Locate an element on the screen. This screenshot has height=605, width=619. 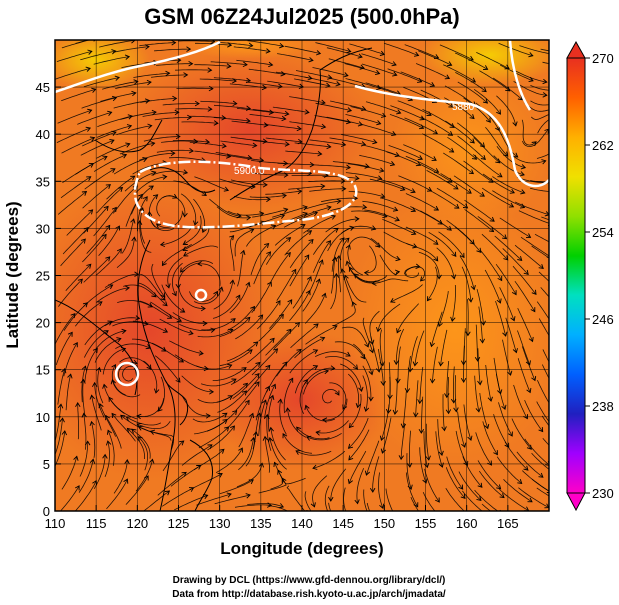
field-patch is located at coordinates (250, 130).